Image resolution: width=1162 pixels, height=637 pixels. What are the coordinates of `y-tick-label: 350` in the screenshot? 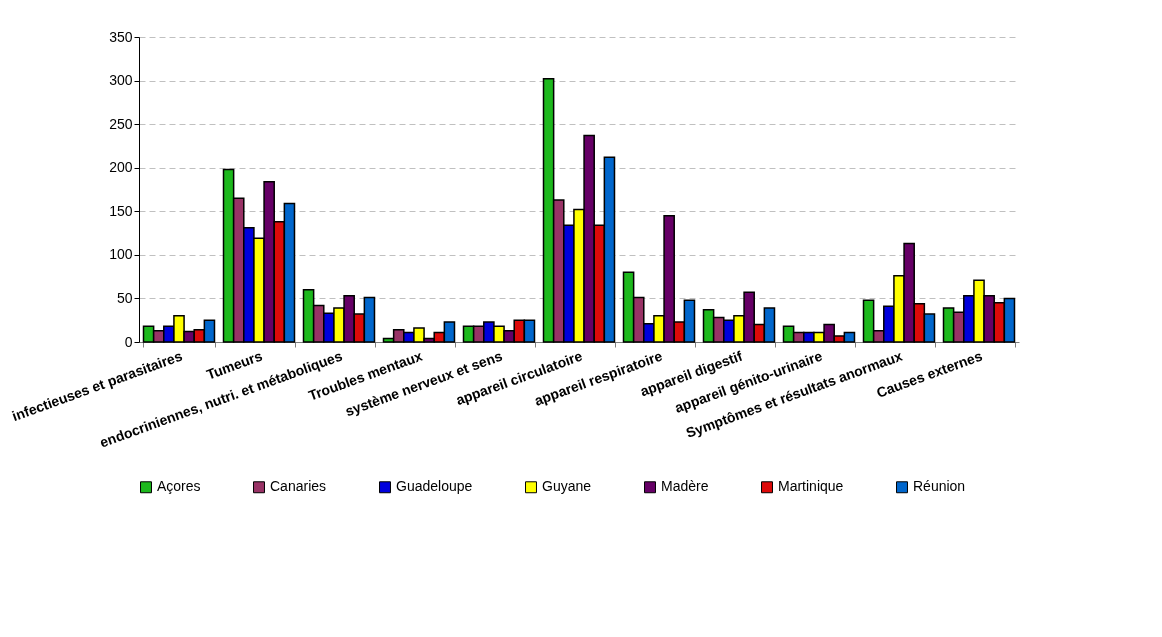 It's located at (121, 36).